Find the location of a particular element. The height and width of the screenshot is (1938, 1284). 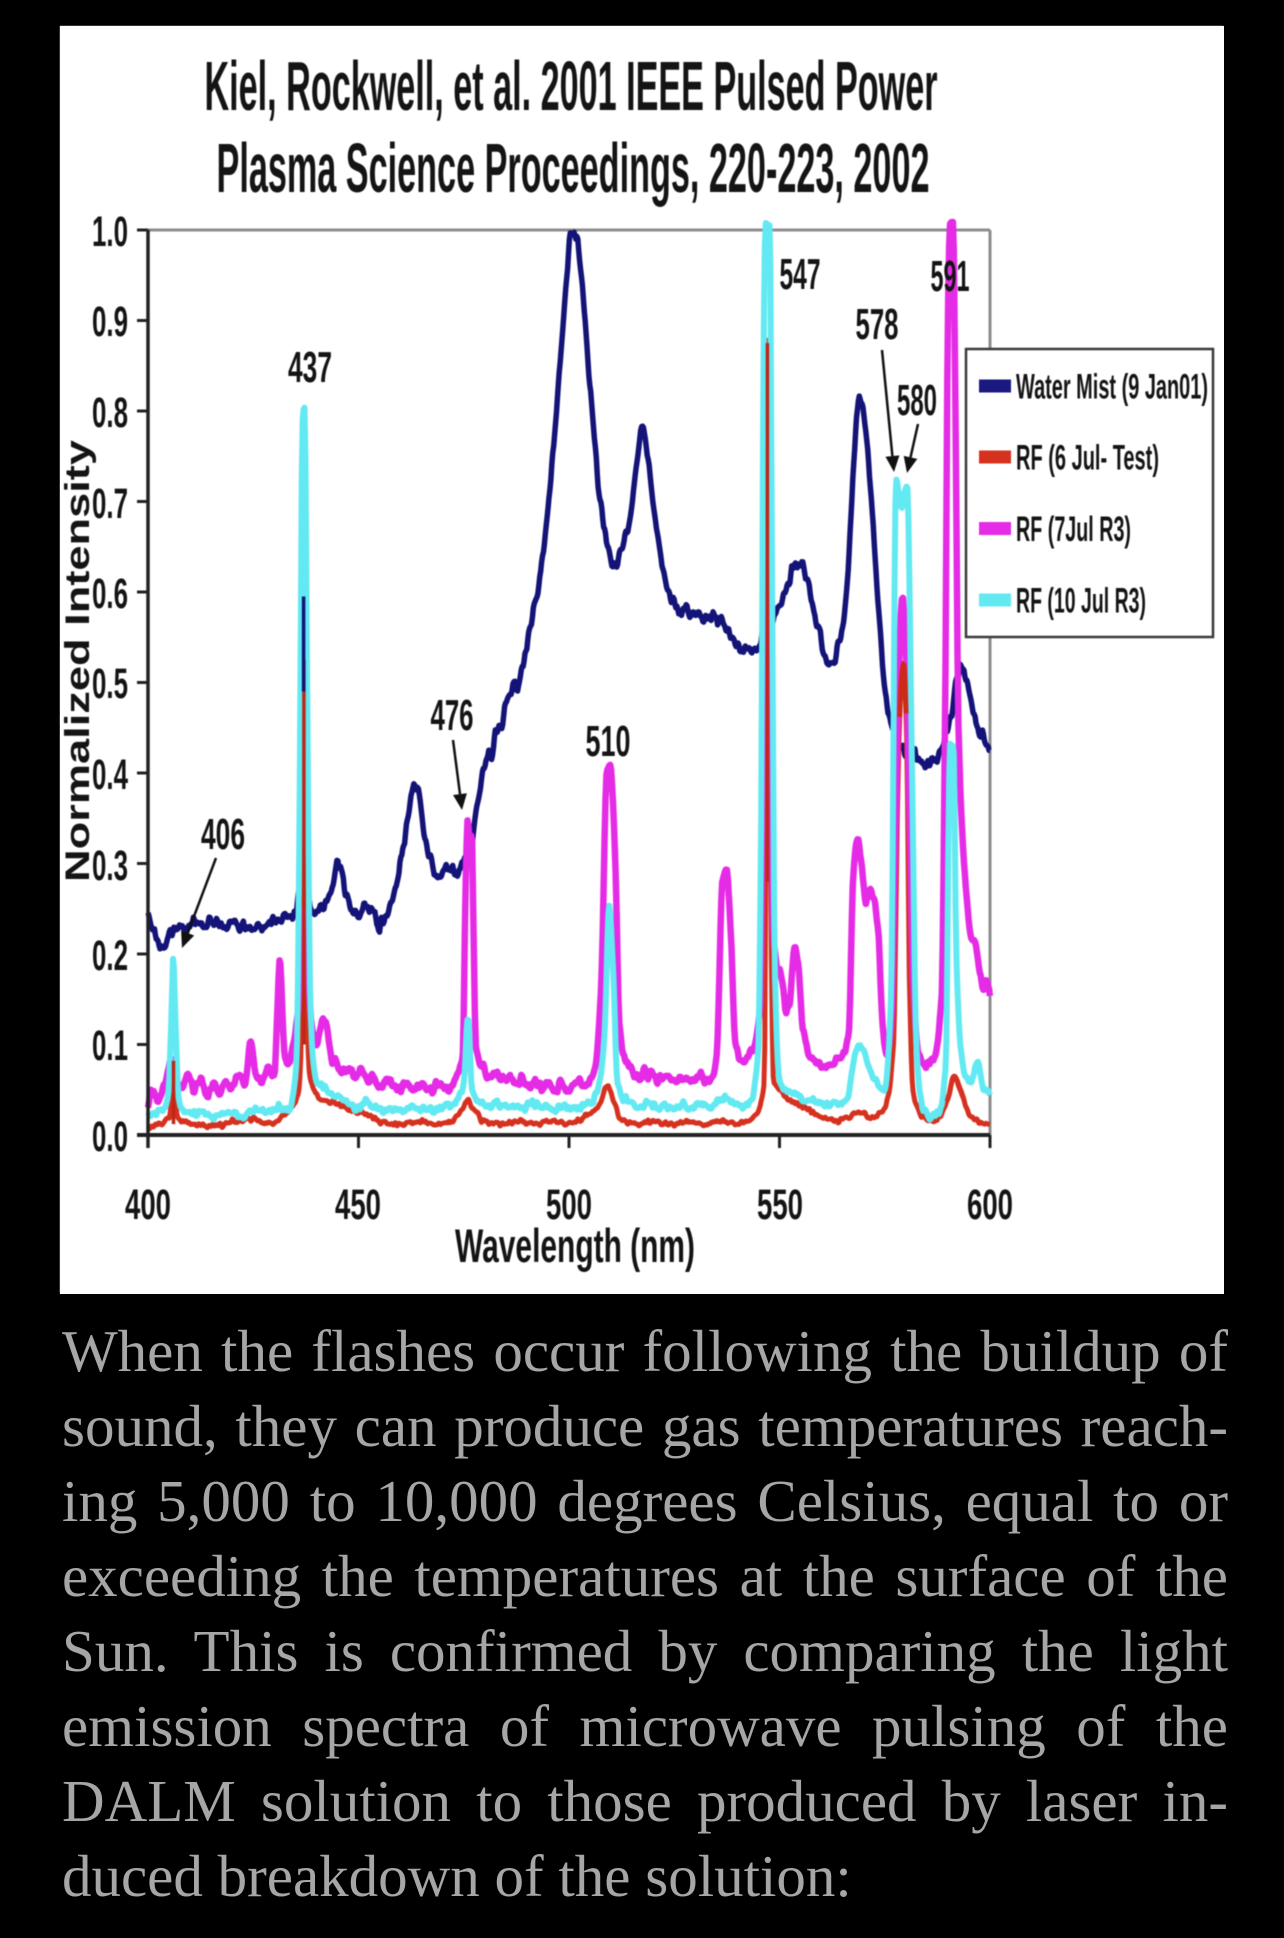

svg-text: 476 is located at coordinates (452, 715).